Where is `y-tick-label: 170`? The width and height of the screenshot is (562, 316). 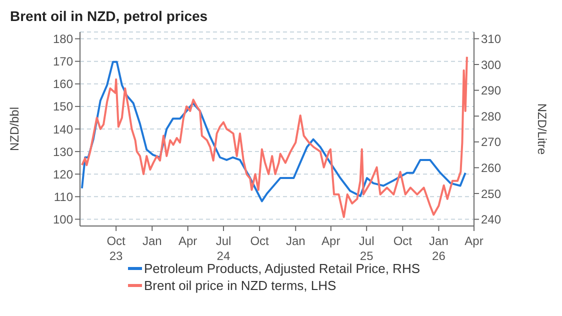 y-tick-label: 170 is located at coordinates (63, 61).